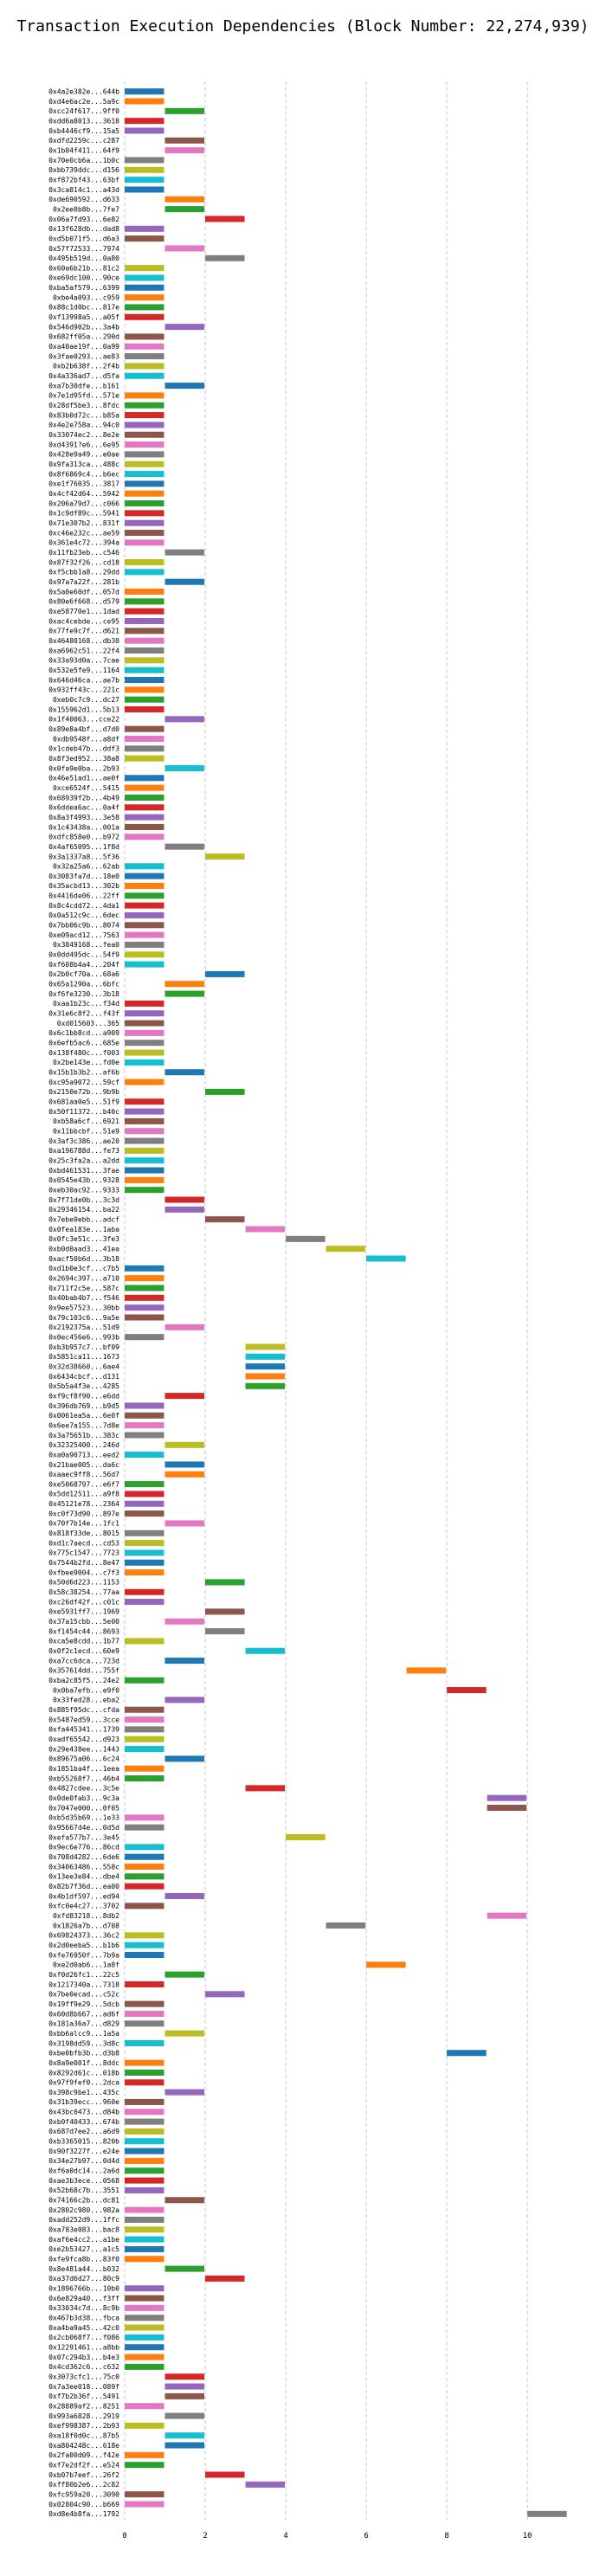  I want to click on y-tick-label: 0x9fa313ca...488c, so click(83, 464).